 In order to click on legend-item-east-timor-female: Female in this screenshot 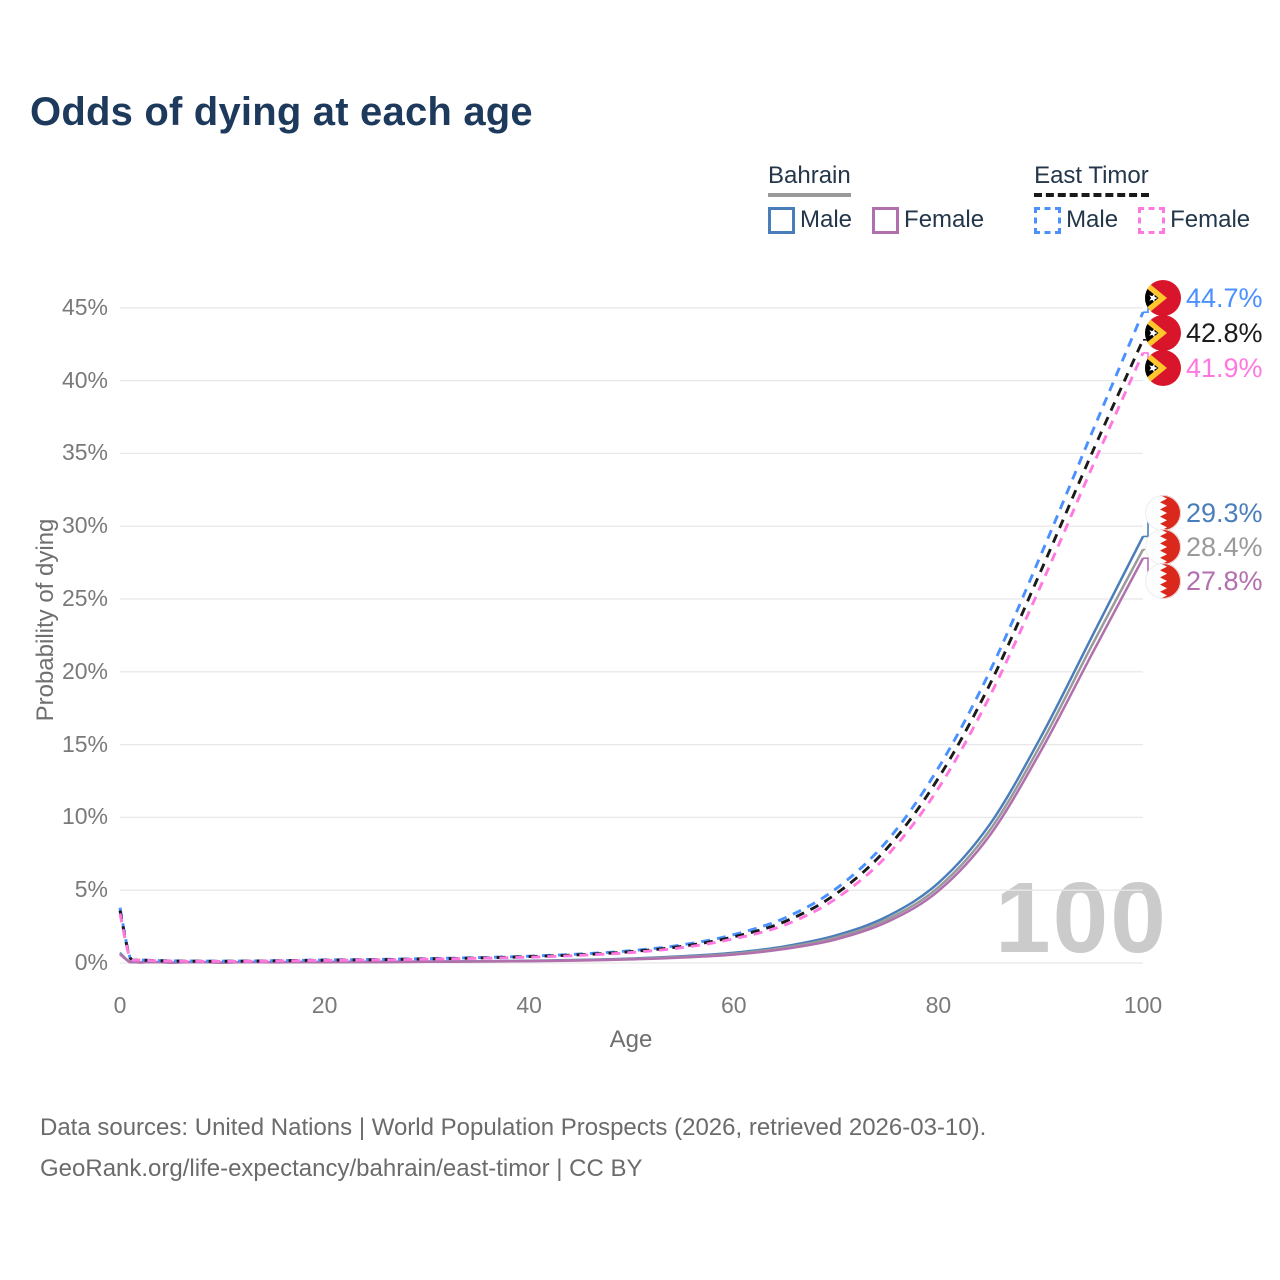, I will do `click(1194, 220)`.